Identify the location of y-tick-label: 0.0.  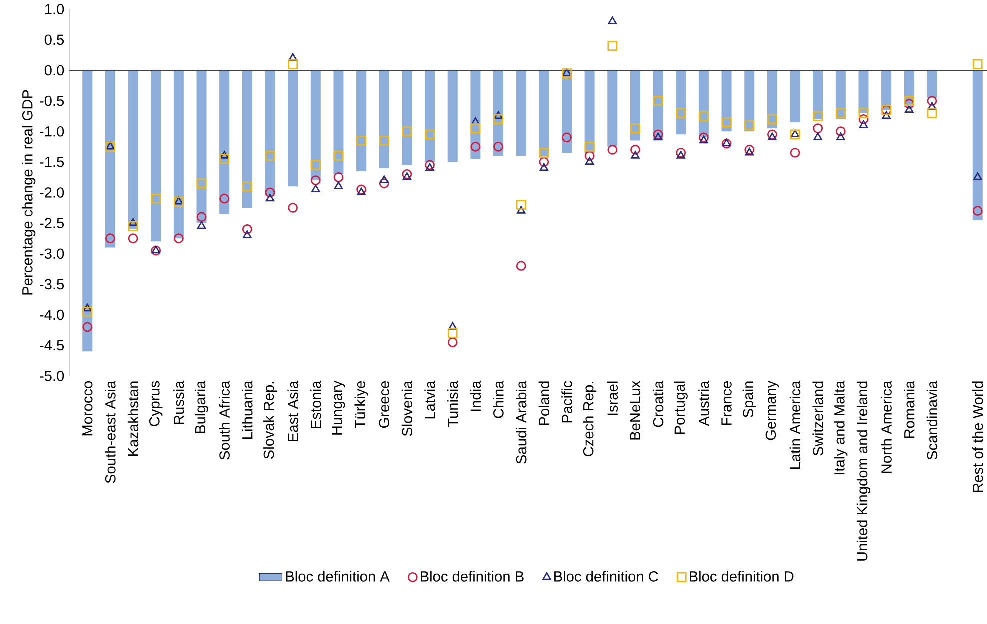
(54, 70).